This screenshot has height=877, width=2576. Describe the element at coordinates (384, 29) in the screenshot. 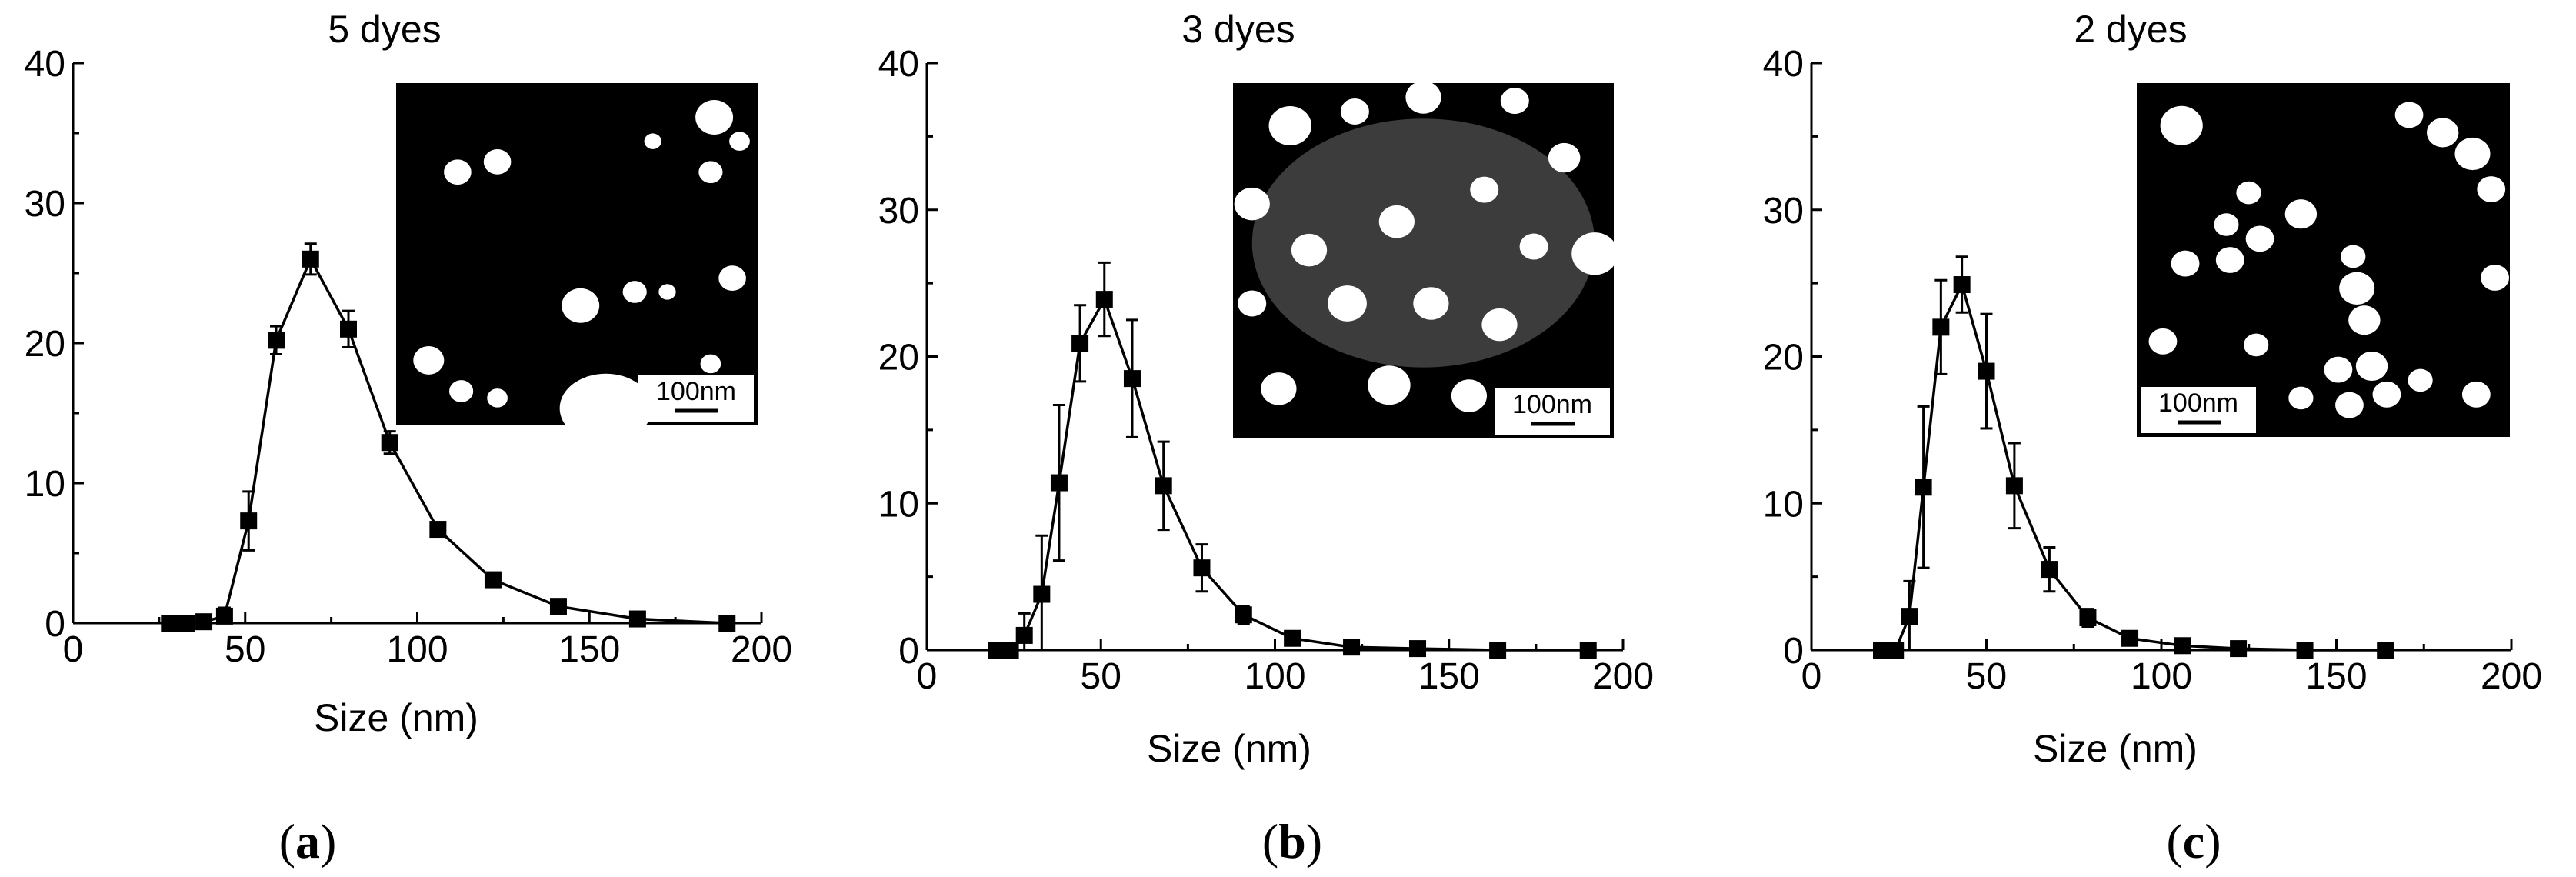

I see `chart-title: 5 dyes` at that location.